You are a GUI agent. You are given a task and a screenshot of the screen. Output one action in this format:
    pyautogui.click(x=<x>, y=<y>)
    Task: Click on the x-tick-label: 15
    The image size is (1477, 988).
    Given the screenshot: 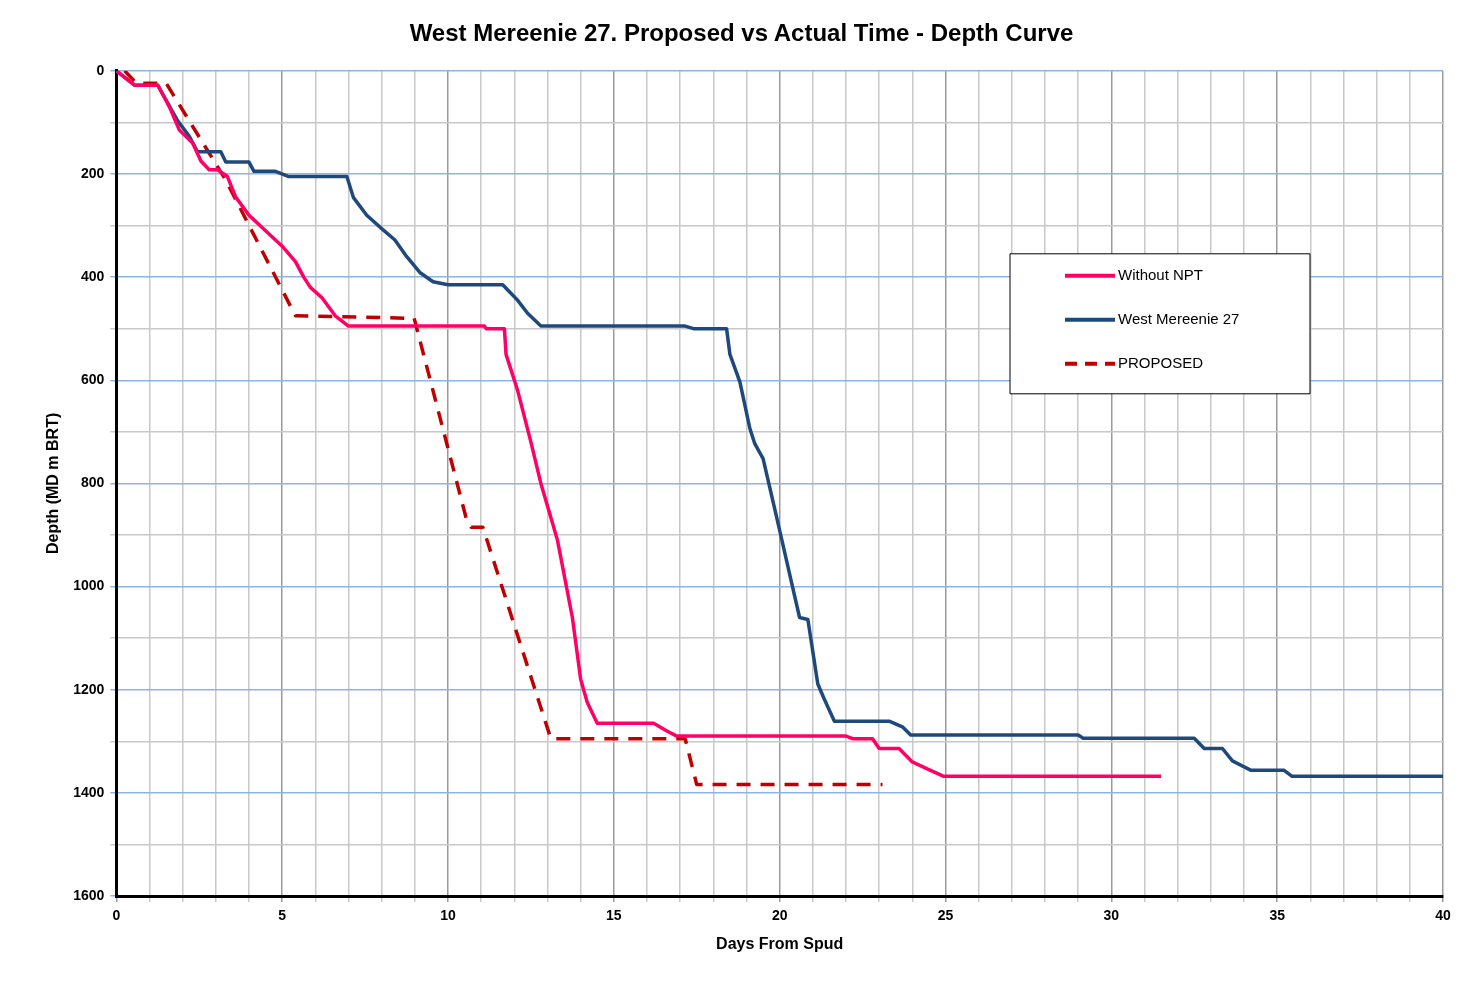 What is the action you would take?
    pyautogui.click(x=614, y=915)
    